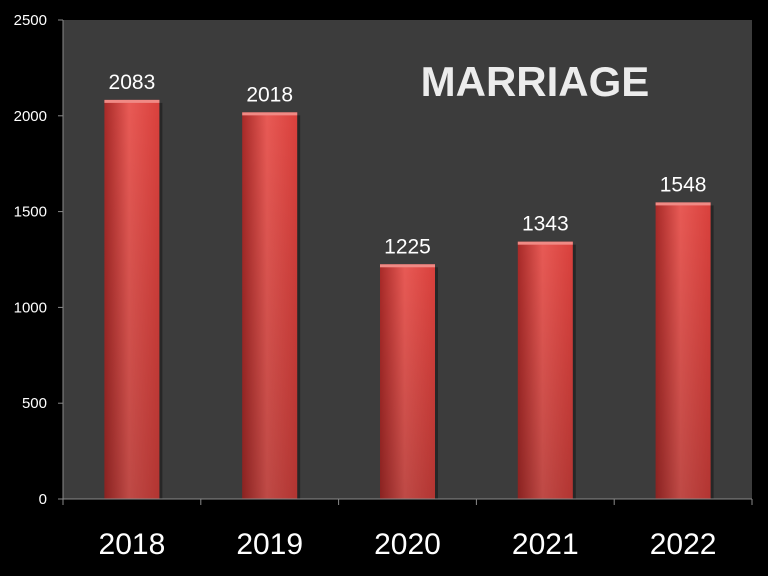 This screenshot has height=576, width=768. I want to click on data-label: 2083, so click(132, 82).